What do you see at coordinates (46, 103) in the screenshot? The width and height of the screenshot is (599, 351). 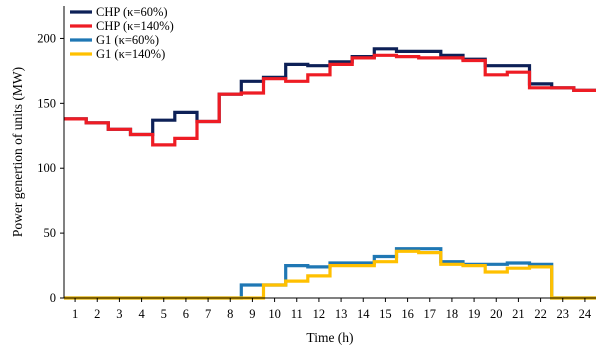 I see `y-tick-label: 150` at bounding box center [46, 103].